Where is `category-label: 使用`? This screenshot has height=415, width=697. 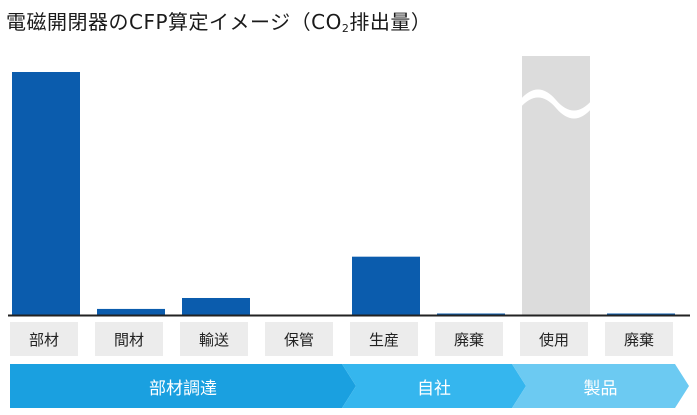
category-label: 使用 is located at coordinates (554, 339).